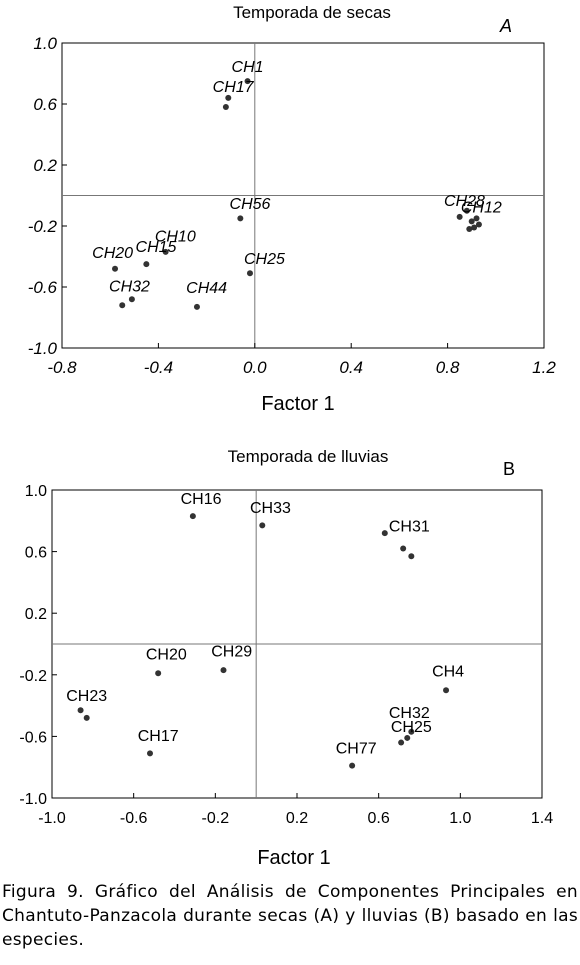 This screenshot has height=965, width=580. I want to click on panel-a-label: A, so click(505, 26).